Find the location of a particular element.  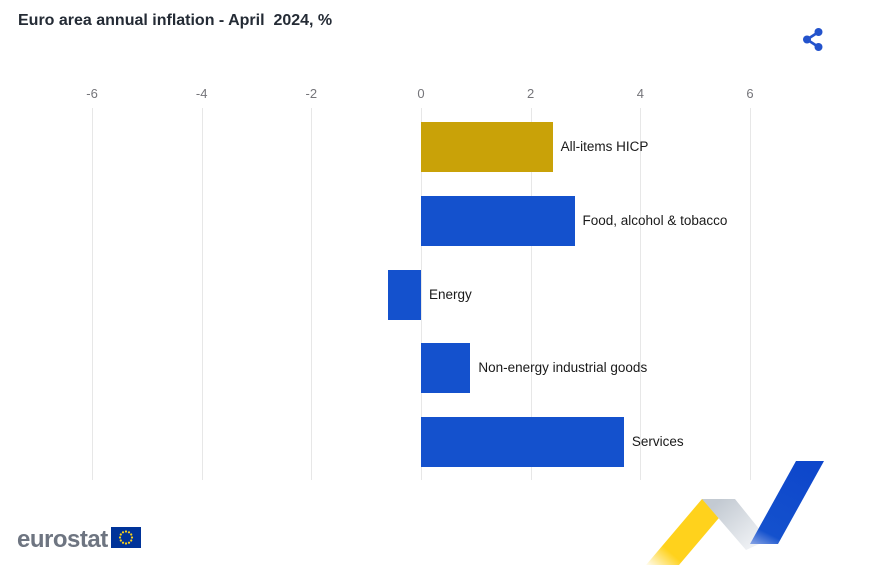

axis-tick-label: 6 is located at coordinates (750, 93).